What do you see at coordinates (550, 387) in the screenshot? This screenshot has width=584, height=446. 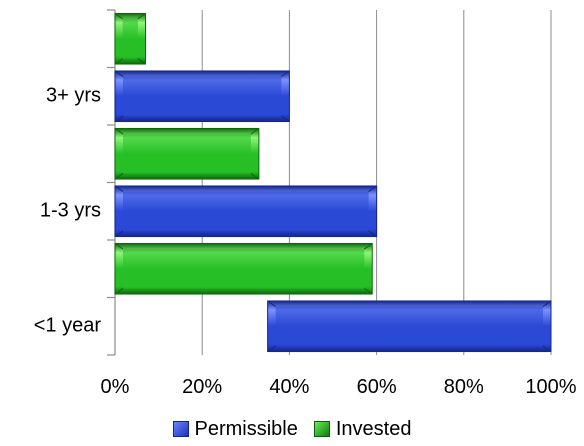 I see `x-tick-label: 100%` at bounding box center [550, 387].